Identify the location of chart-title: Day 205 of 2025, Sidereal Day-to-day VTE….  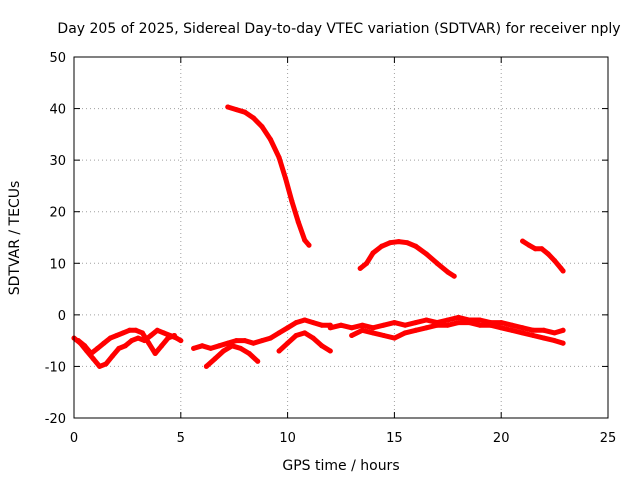
(338, 29).